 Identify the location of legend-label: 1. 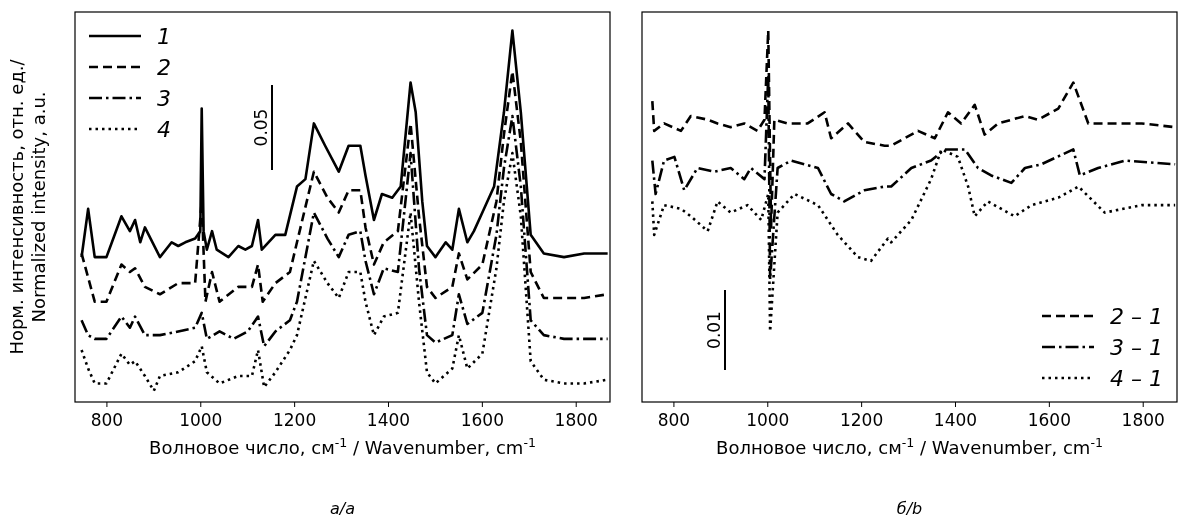
(164, 36).